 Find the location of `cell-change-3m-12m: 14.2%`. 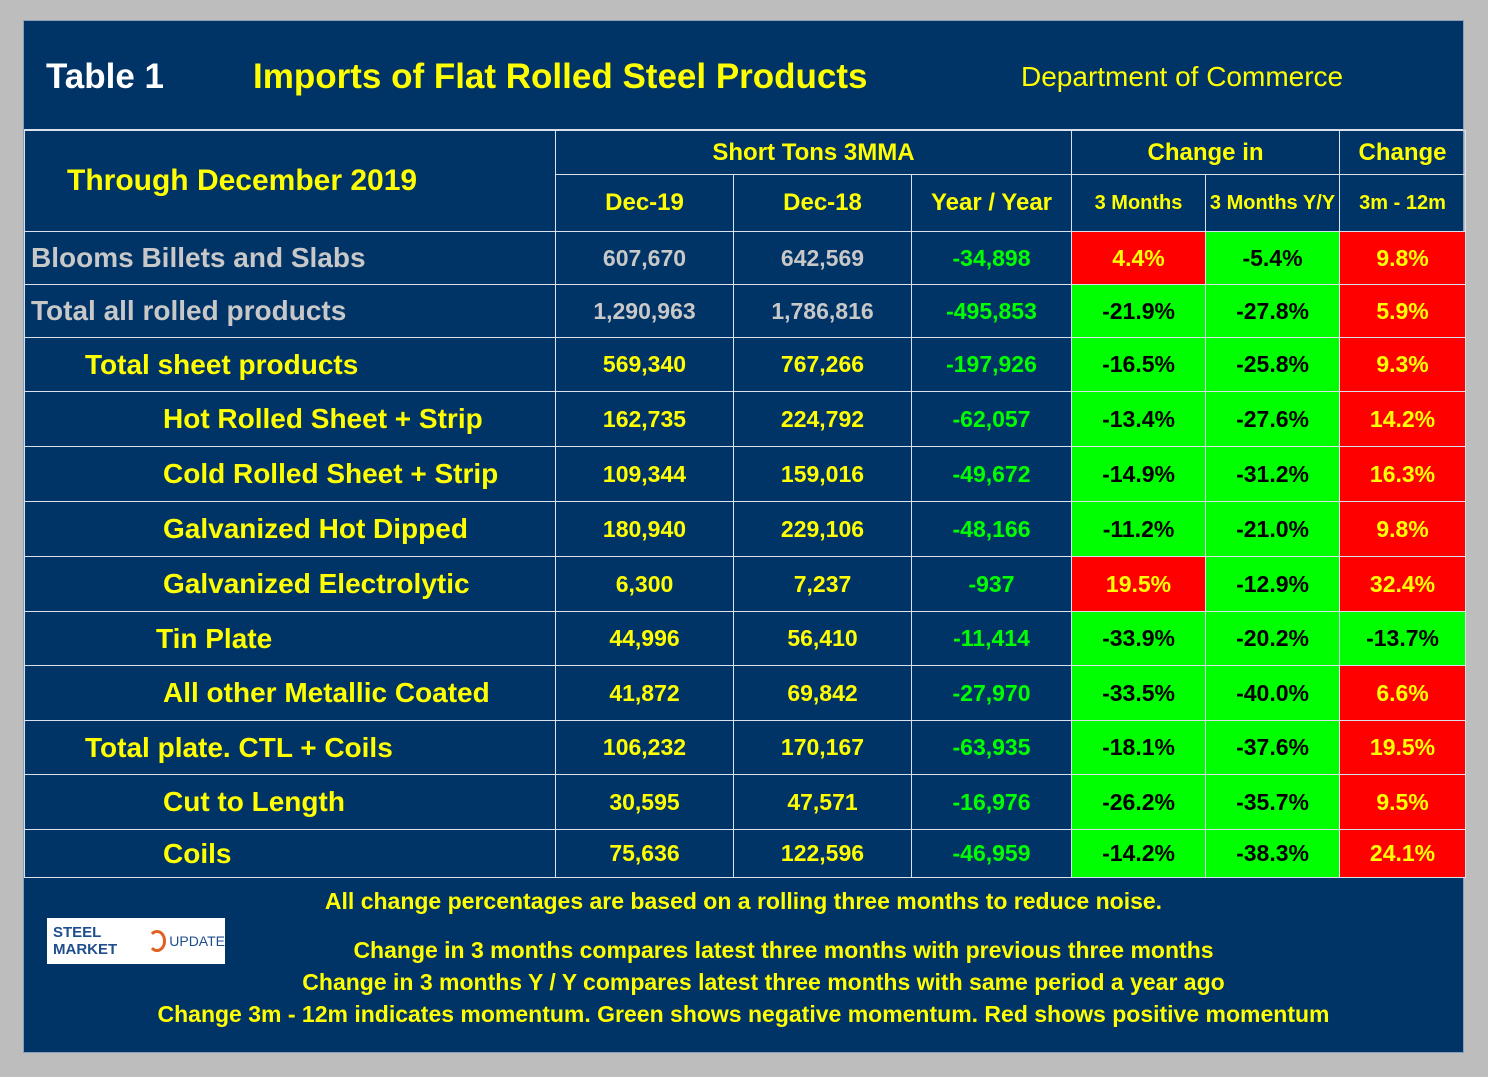

cell-change-3m-12m: 14.2% is located at coordinates (1403, 419).